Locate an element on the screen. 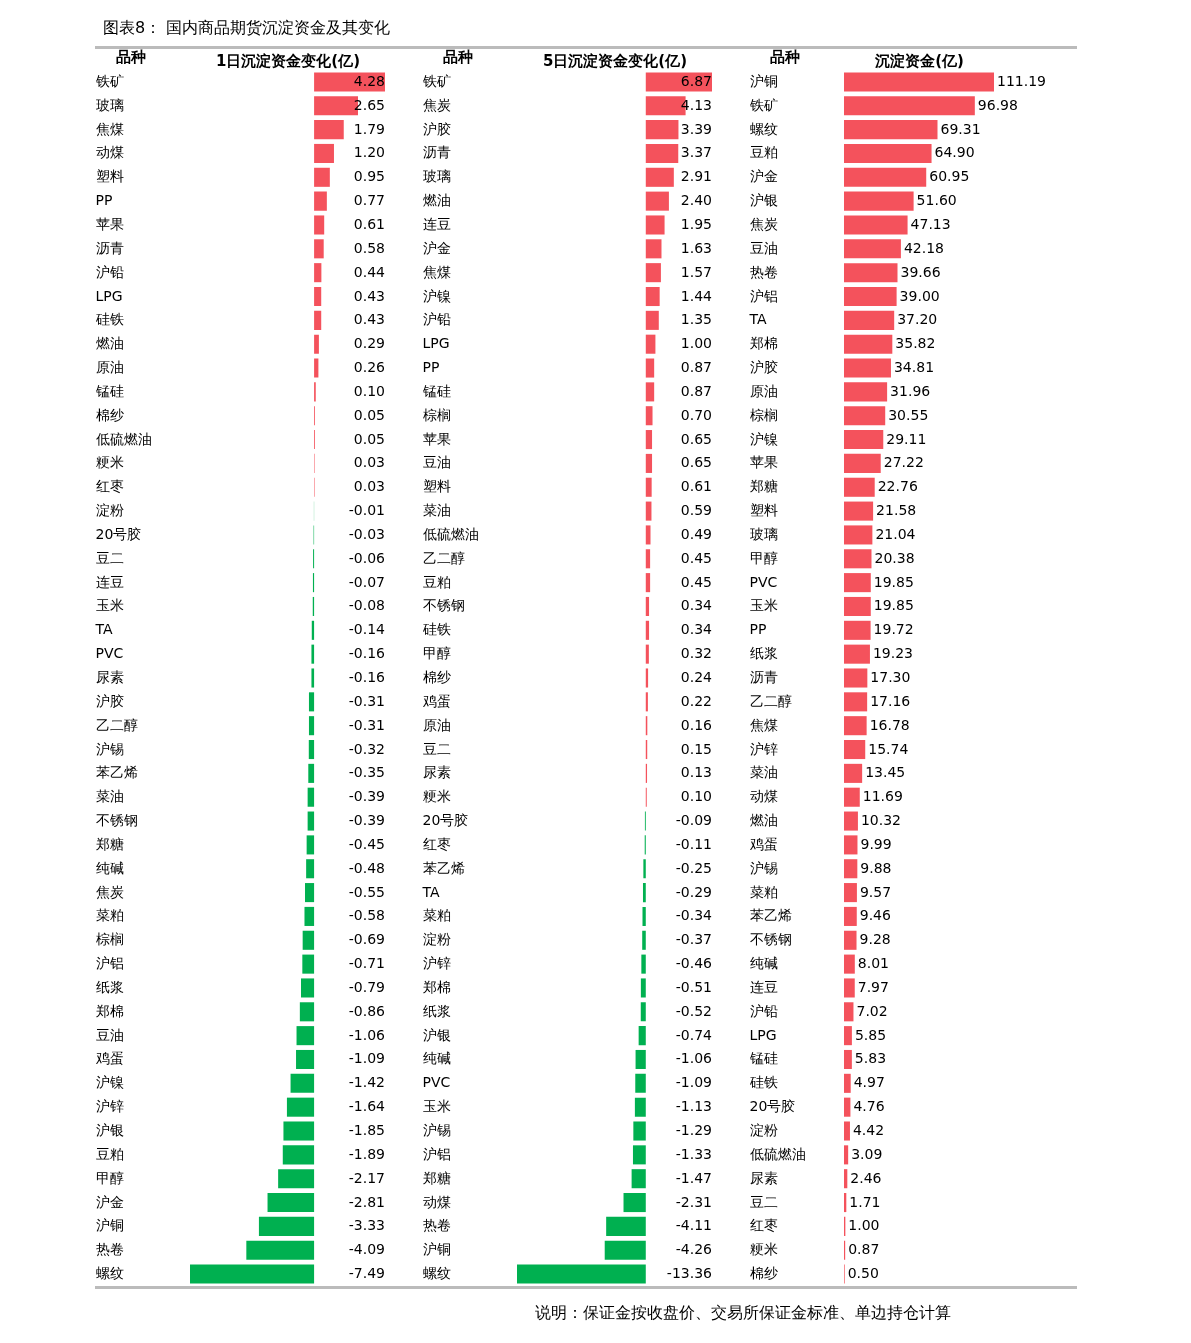 This screenshot has height=1343, width=1191. y-tick-label: 玉米 is located at coordinates (109, 605).